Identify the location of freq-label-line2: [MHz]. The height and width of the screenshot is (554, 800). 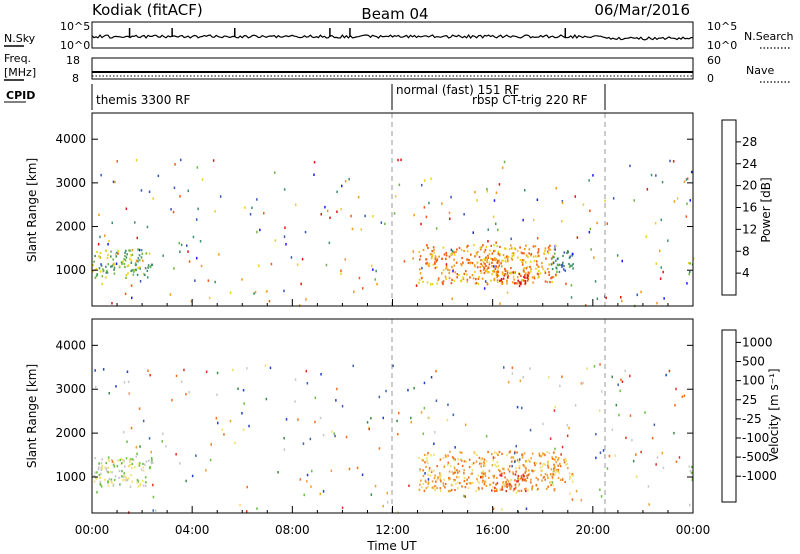
(20, 72).